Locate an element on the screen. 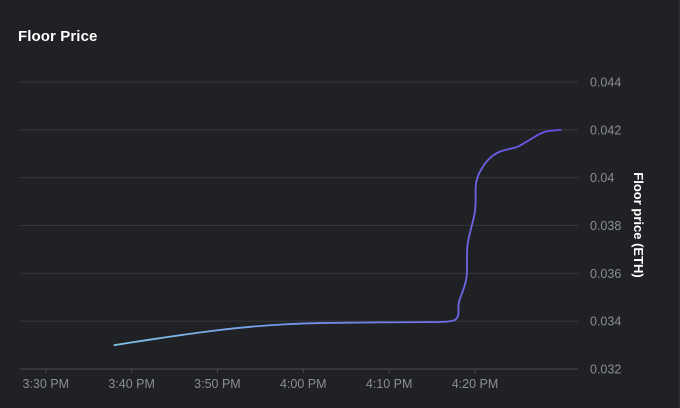  x-tick-label: 4:00 PM is located at coordinates (303, 384).